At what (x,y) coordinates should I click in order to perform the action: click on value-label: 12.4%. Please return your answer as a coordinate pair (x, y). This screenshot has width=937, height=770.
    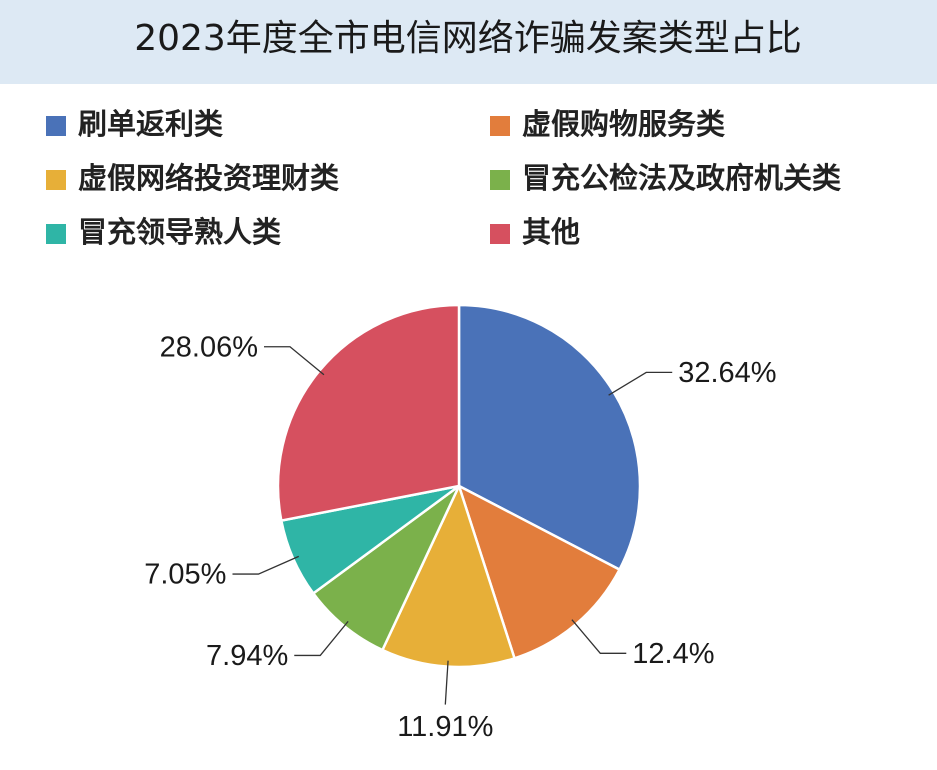
    Looking at the image, I should click on (673, 654).